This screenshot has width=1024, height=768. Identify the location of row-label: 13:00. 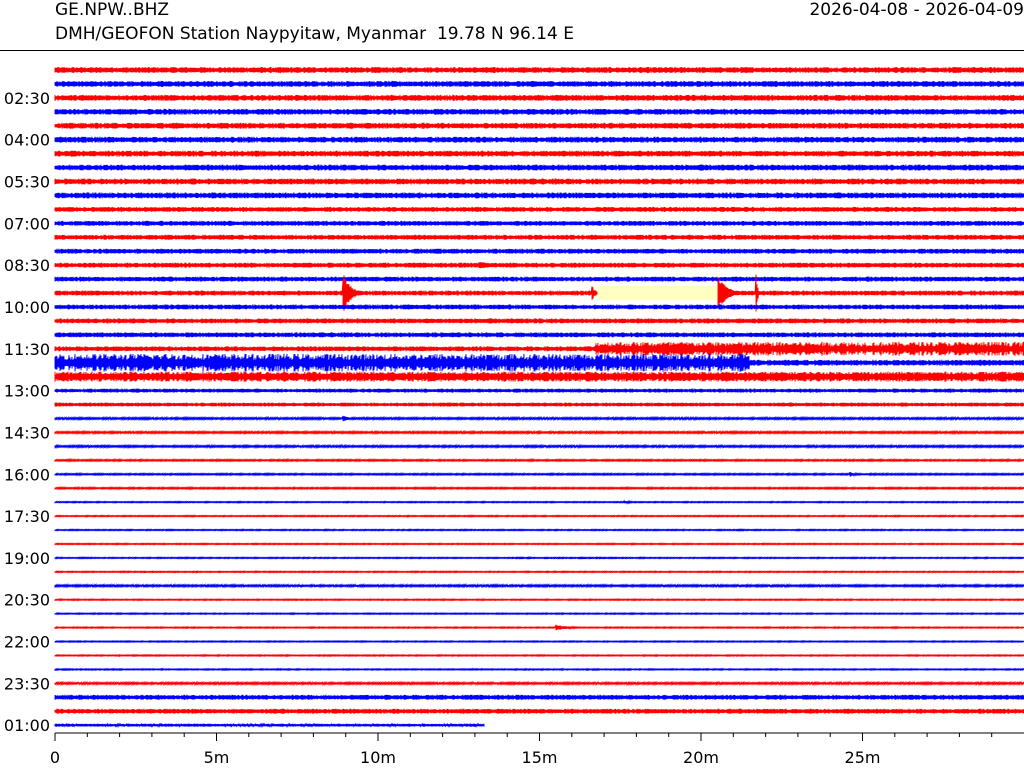
(27, 391).